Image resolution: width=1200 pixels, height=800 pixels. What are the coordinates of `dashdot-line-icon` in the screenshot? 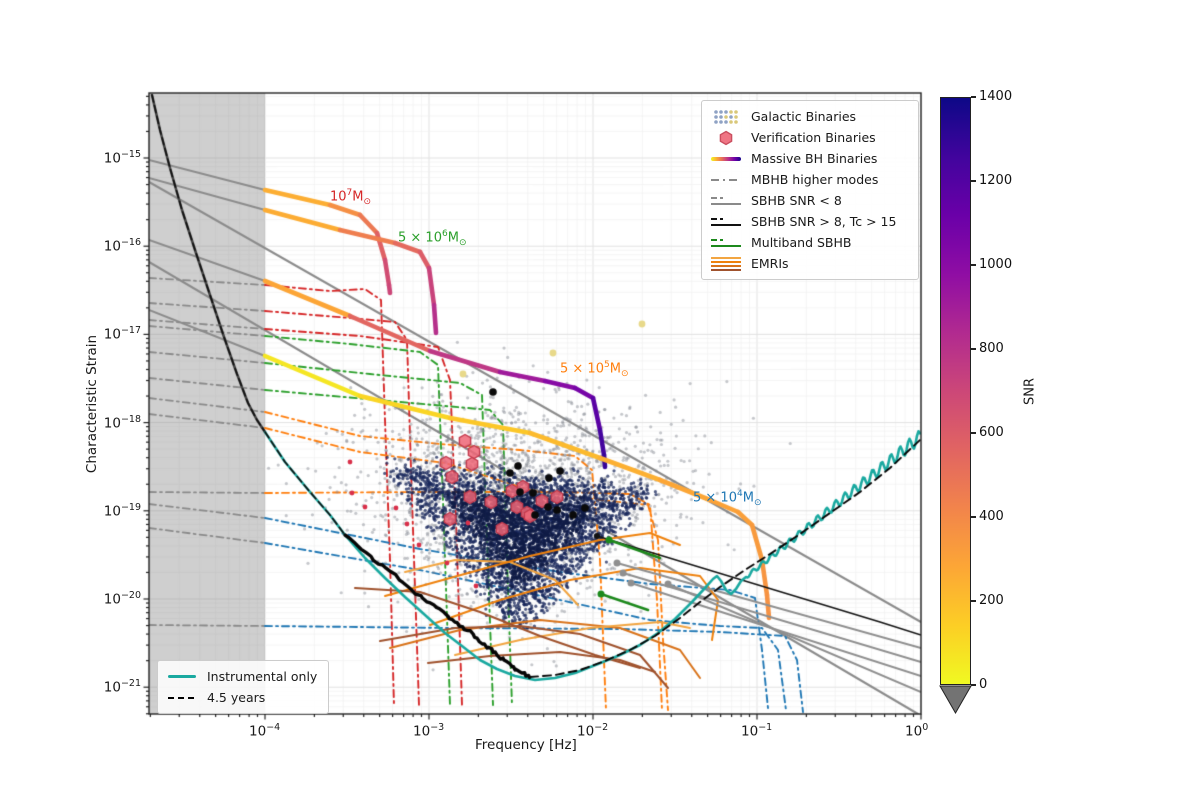 It's located at (726, 180).